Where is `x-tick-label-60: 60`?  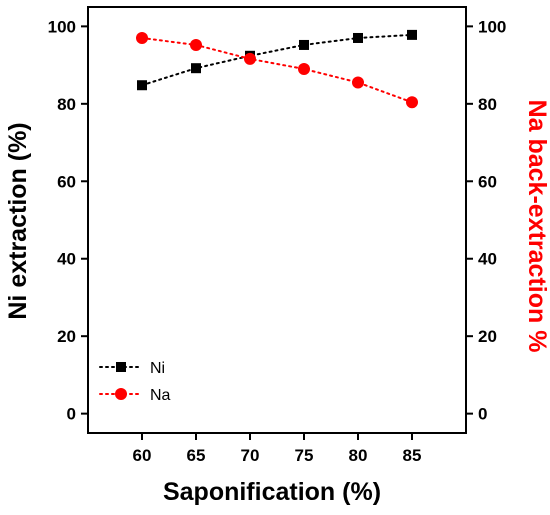
x-tick-label-60: 60 is located at coordinates (142, 455).